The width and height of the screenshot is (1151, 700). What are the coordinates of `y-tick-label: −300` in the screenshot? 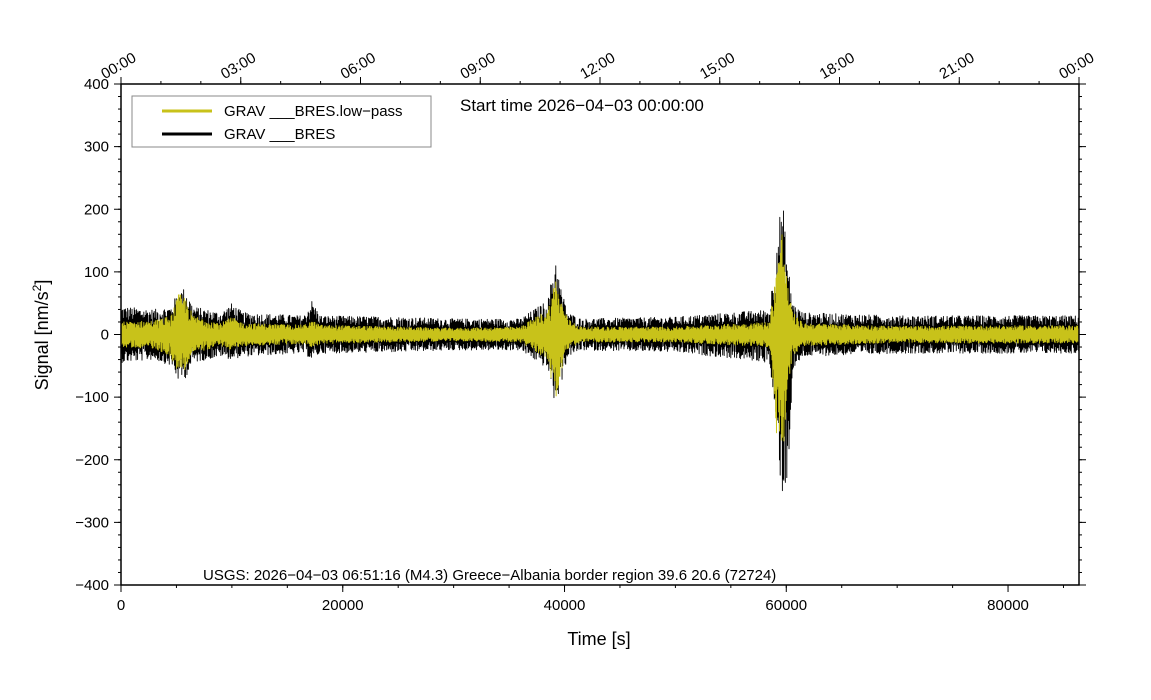 It's located at (92, 522).